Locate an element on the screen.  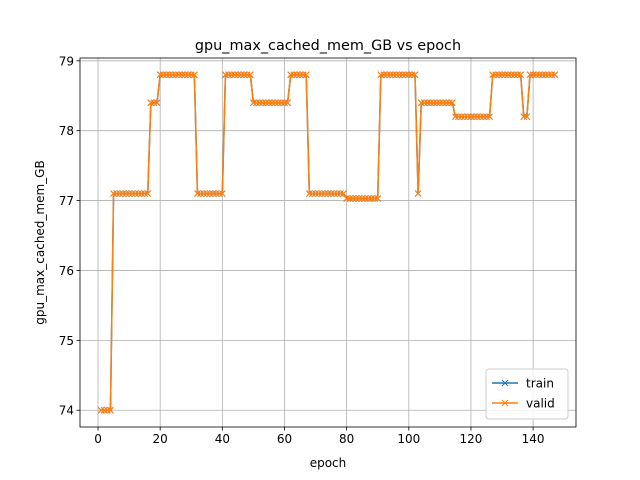
x-tick-label: 20 is located at coordinates (160, 439).